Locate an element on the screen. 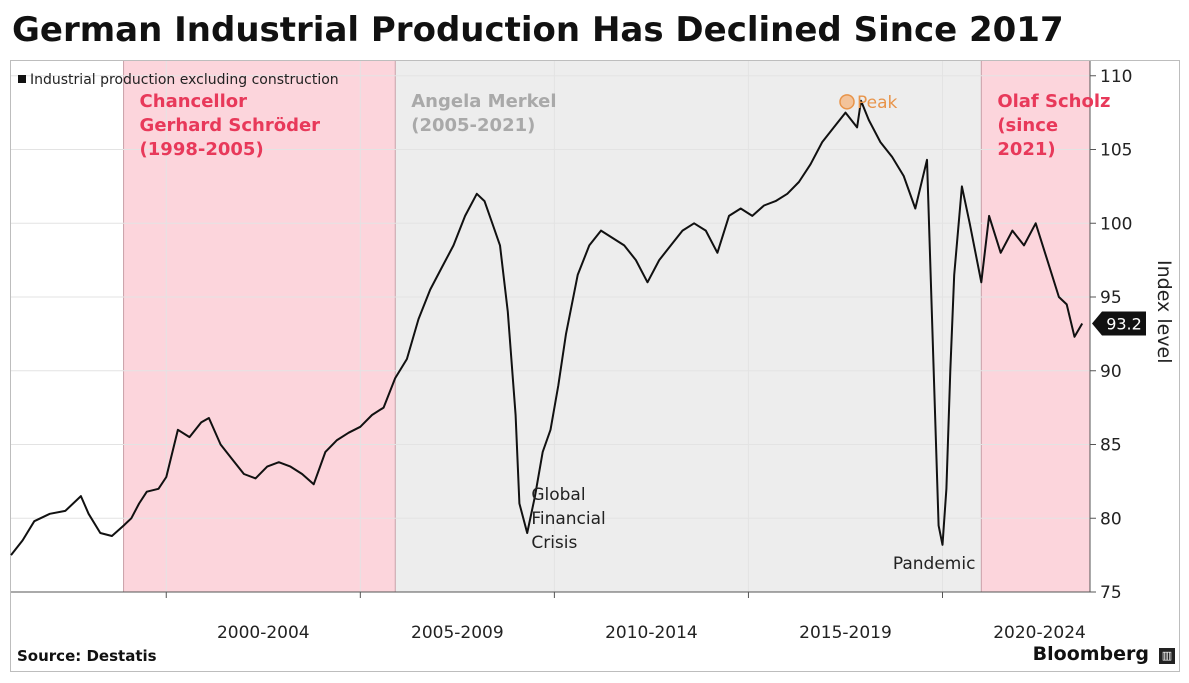  legend-swatch is located at coordinates (22, 79).